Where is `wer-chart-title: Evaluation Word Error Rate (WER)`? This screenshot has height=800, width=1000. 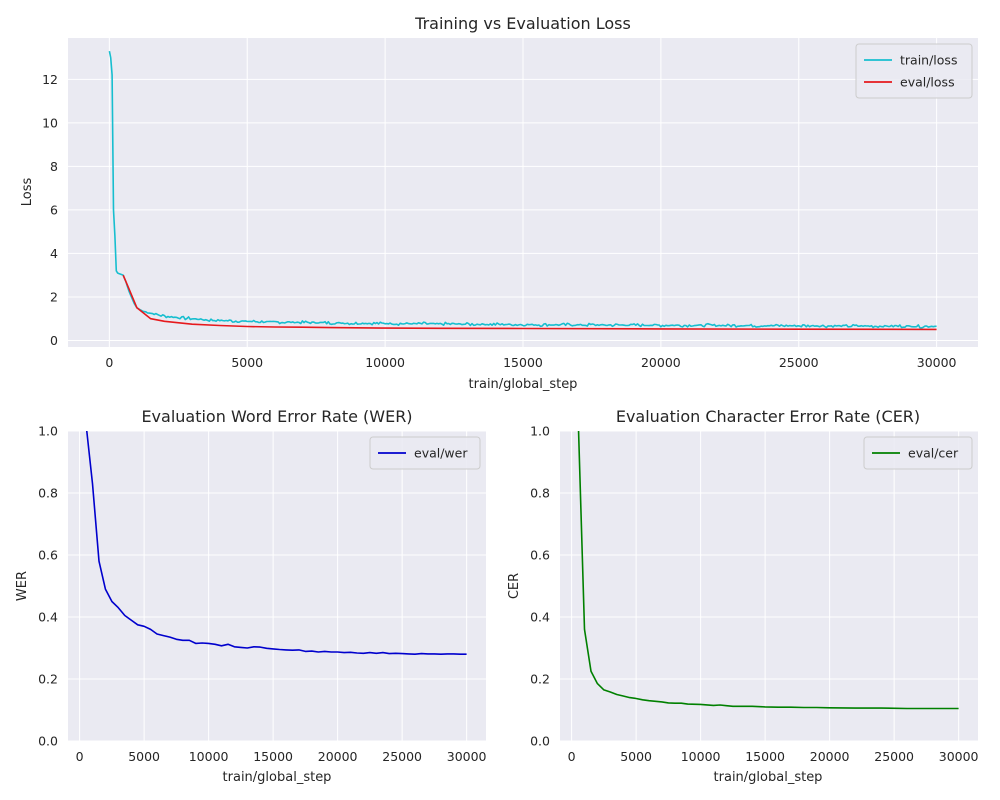 wer-chart-title: Evaluation Word Error Rate (WER) is located at coordinates (276, 416).